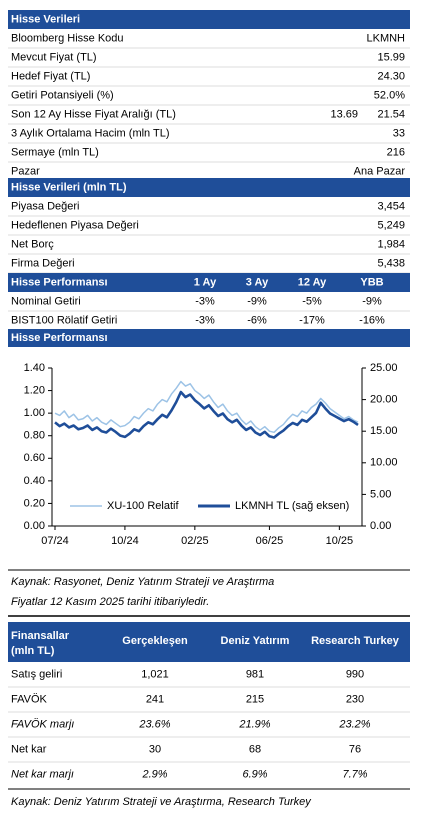 The width and height of the screenshot is (428, 817). What do you see at coordinates (391, 225) in the screenshot?
I see `row-value: 5,249` at bounding box center [391, 225].